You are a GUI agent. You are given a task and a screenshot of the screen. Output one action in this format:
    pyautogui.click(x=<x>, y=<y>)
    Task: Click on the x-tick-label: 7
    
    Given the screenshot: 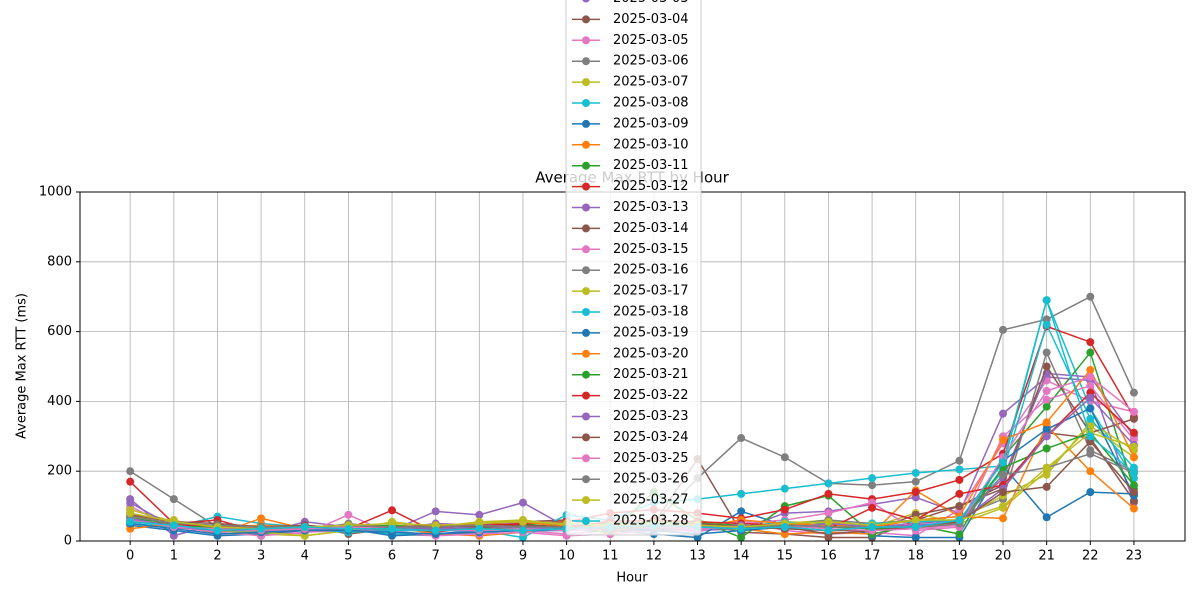 What is the action you would take?
    pyautogui.click(x=436, y=556)
    